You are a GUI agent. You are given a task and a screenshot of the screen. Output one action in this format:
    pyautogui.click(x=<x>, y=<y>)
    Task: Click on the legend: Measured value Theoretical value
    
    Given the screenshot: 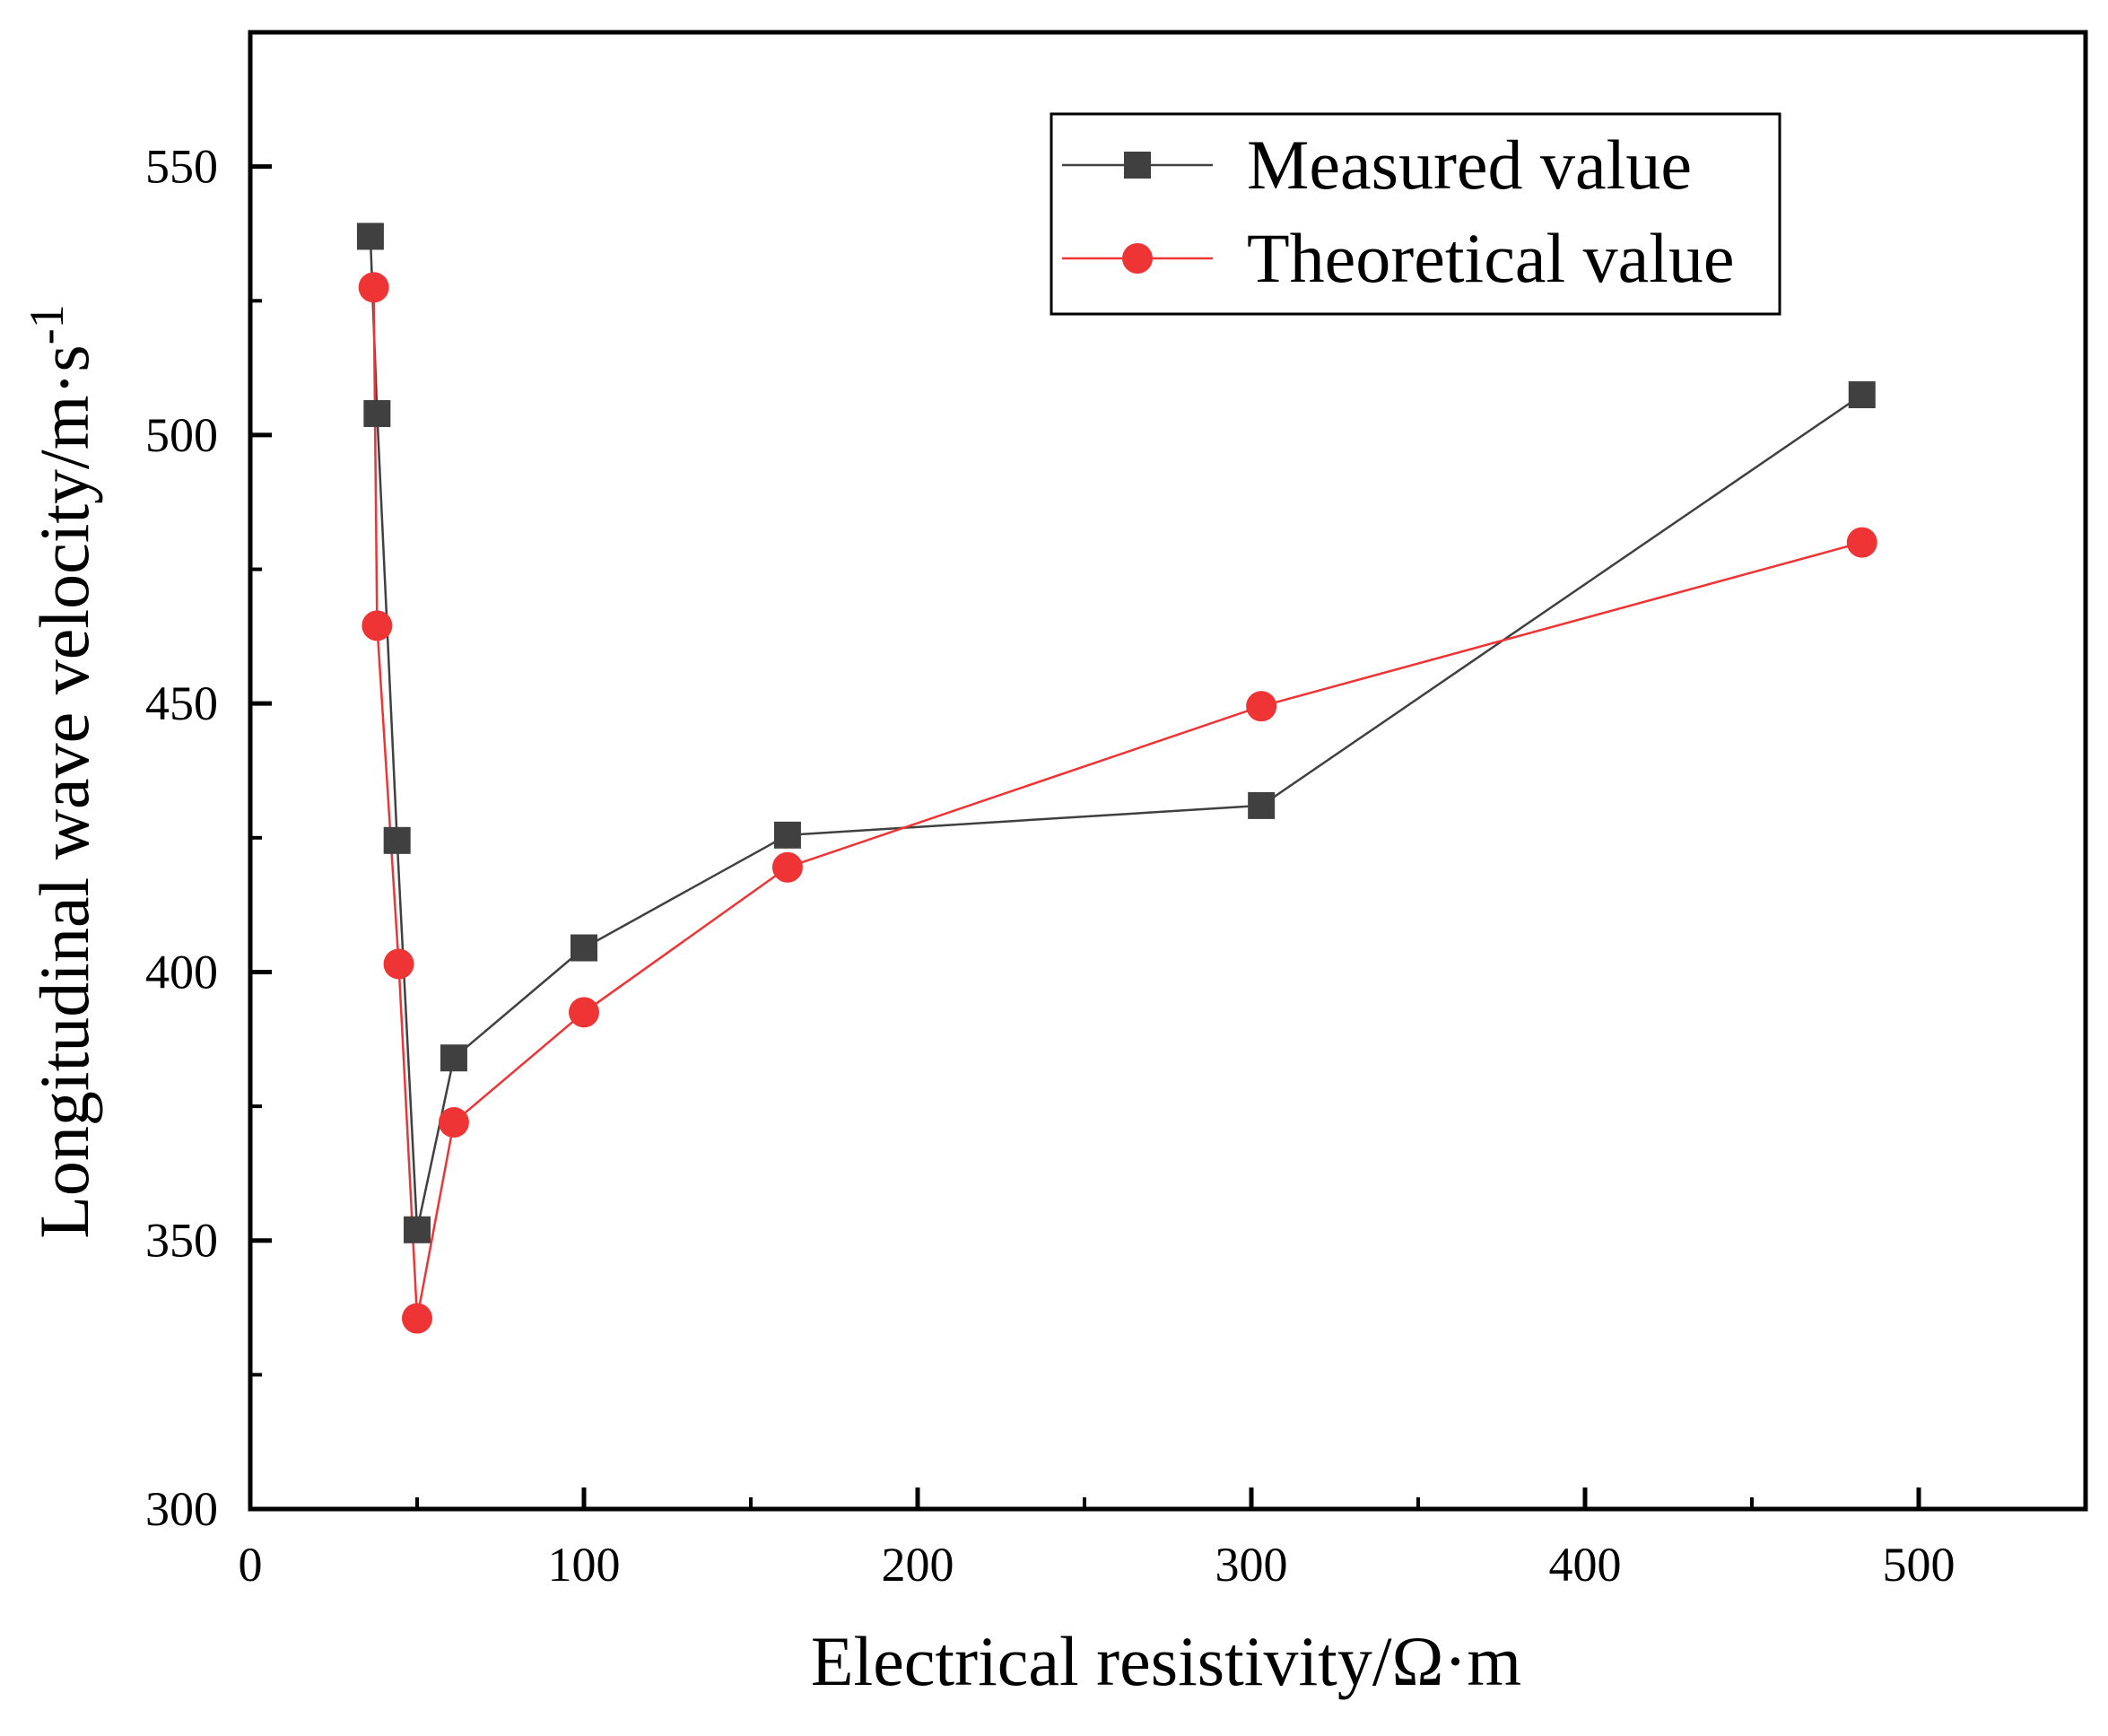 What is the action you would take?
    pyautogui.click(x=1415, y=214)
    